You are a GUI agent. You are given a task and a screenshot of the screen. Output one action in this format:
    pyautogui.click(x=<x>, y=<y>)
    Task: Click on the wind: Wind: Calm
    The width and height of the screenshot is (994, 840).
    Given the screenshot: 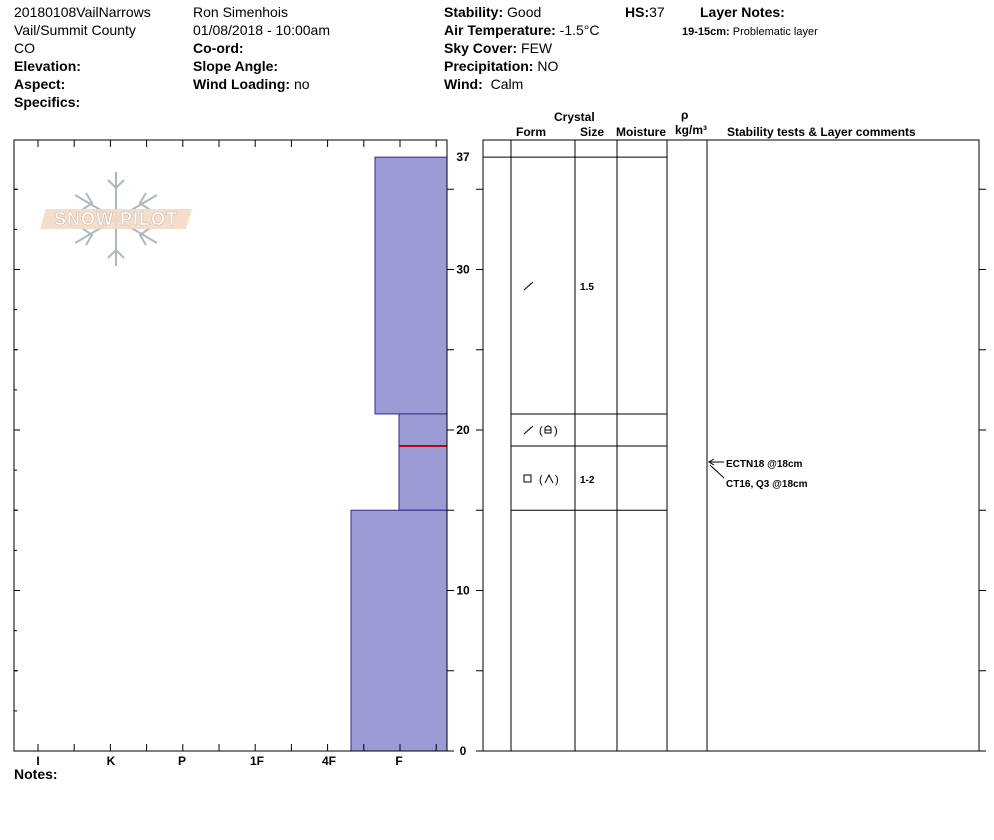 What is the action you would take?
    pyautogui.click(x=483, y=84)
    